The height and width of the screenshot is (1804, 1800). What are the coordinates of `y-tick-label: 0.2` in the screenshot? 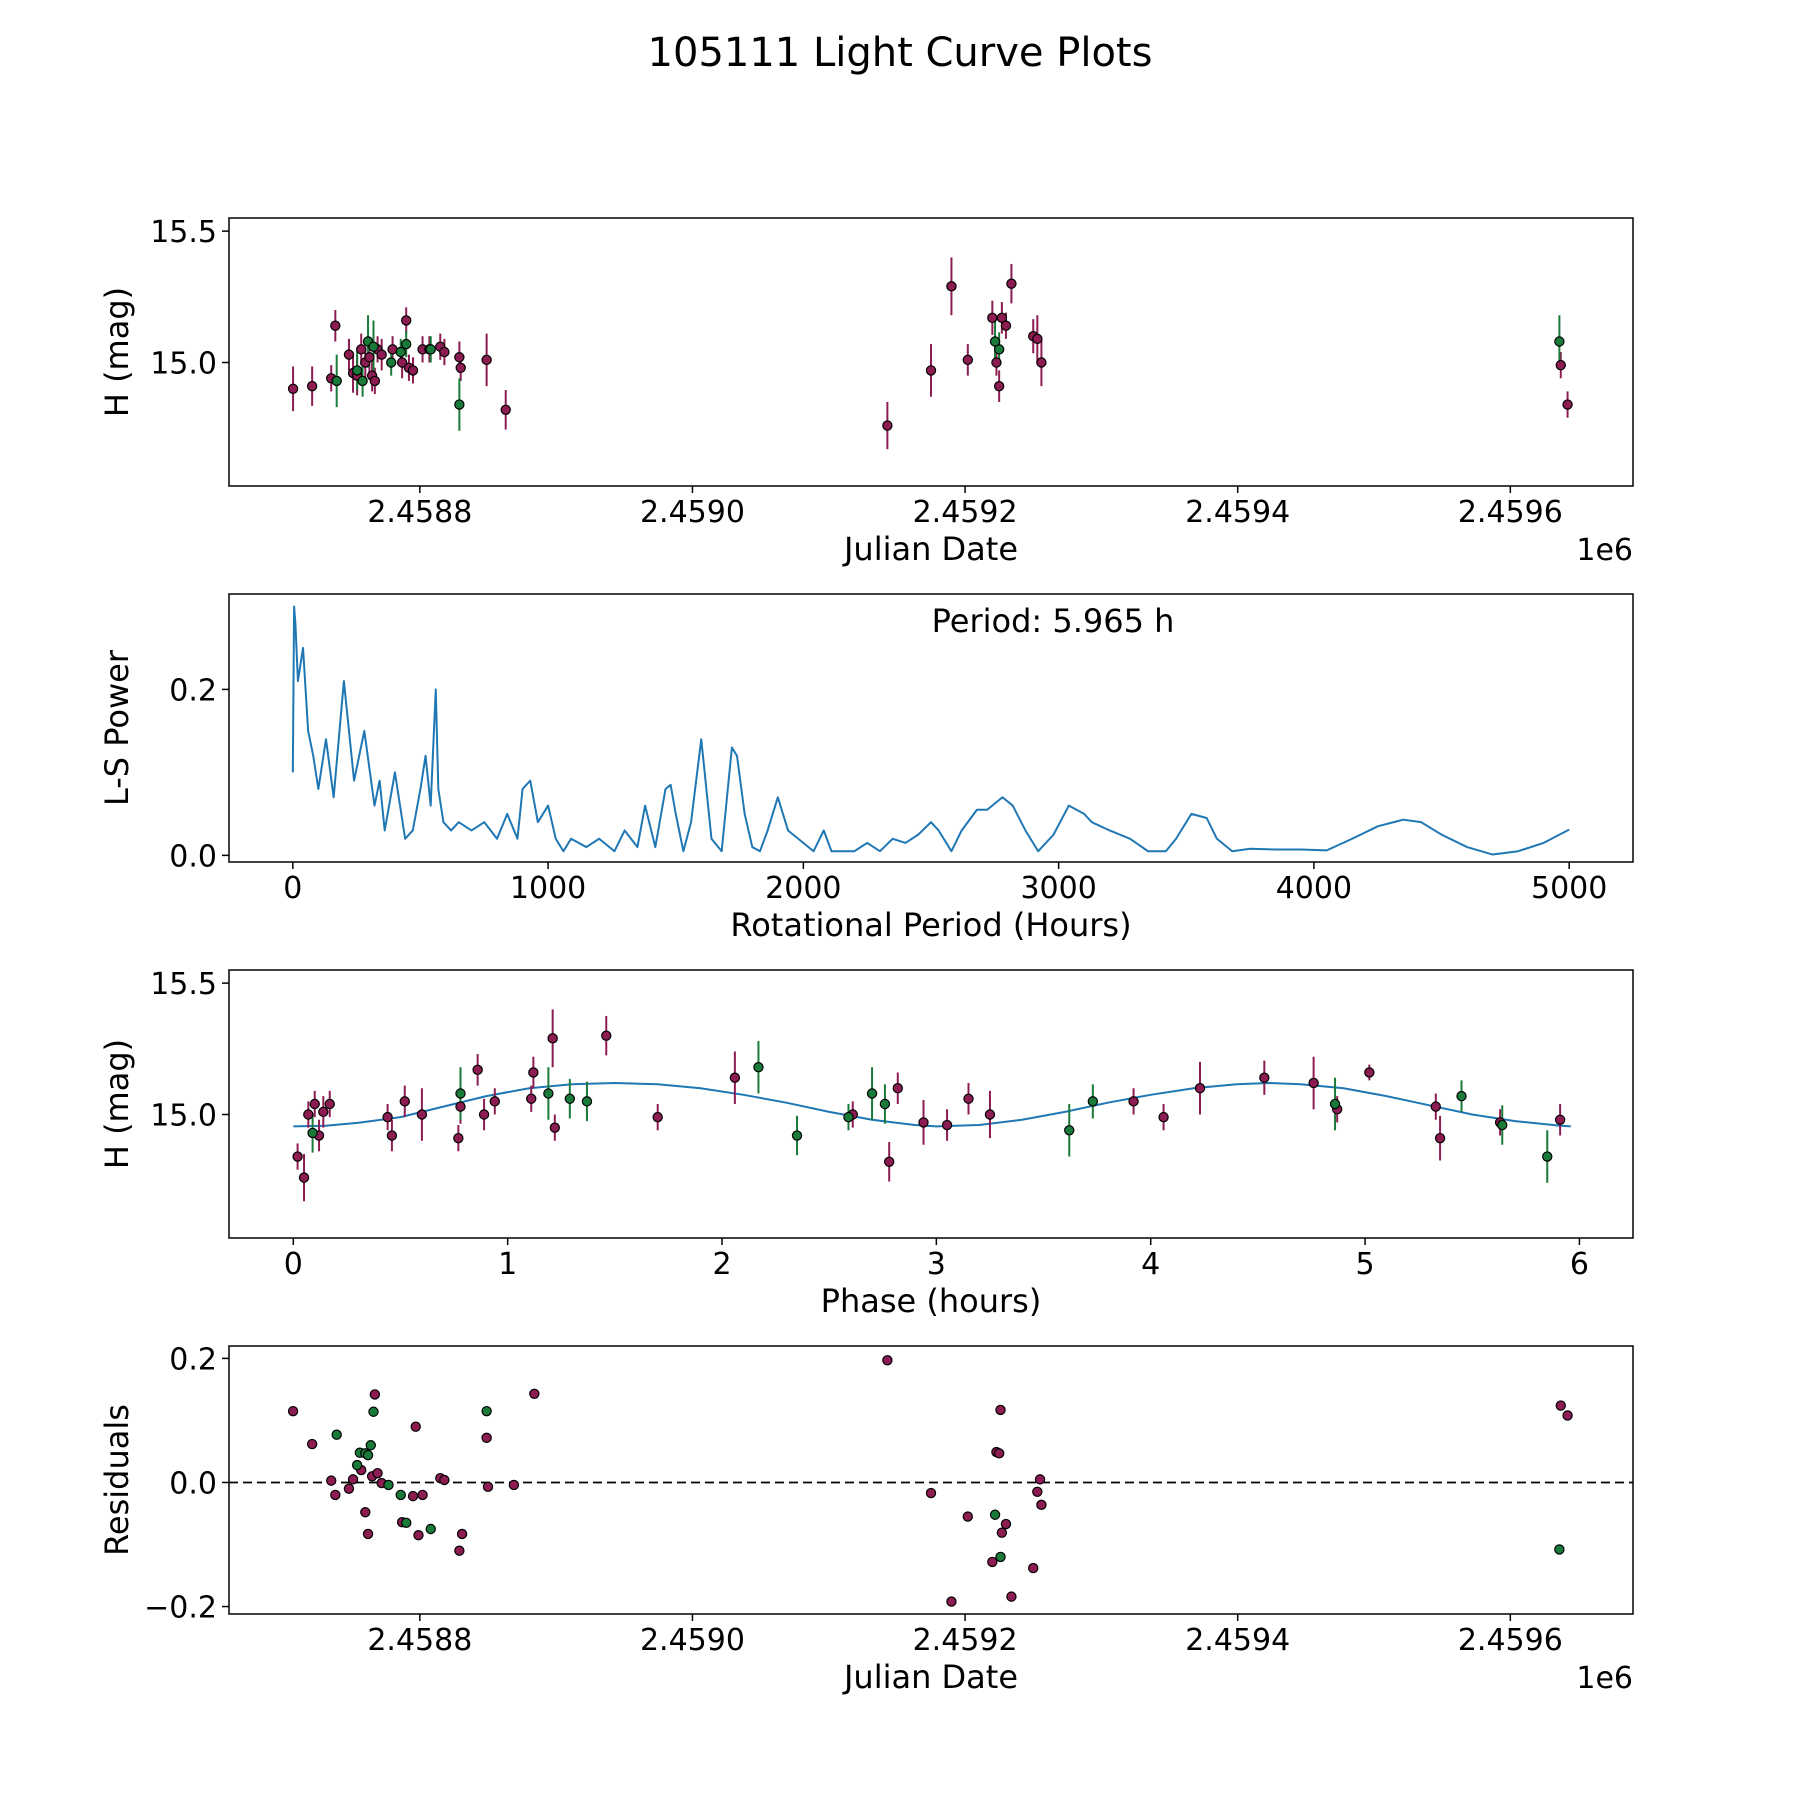 It's located at (193, 690).